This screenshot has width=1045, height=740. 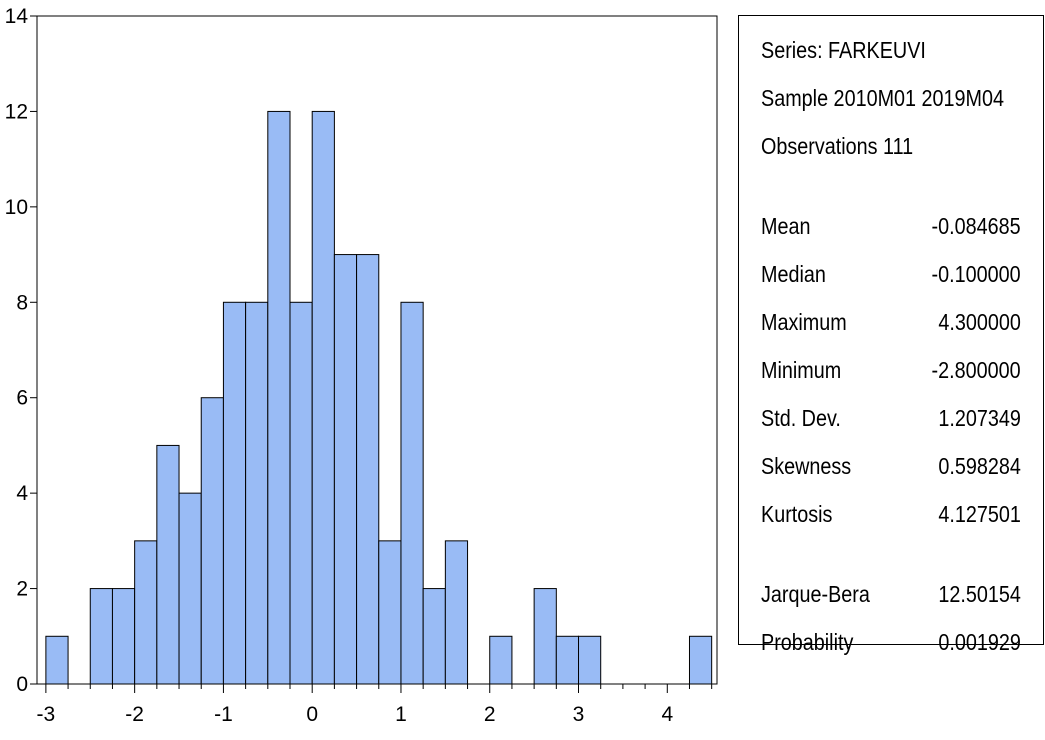 I want to click on test-value: 0.001929, so click(x=979, y=642).